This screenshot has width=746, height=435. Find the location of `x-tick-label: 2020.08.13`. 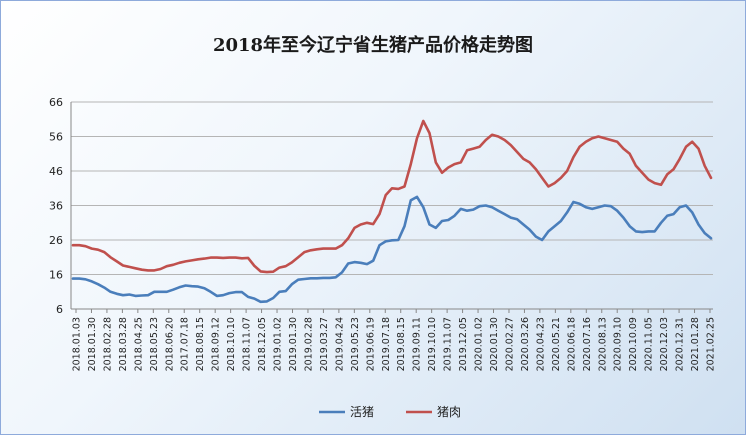

x-tick-label: 2020.08.13 is located at coordinates (602, 344).